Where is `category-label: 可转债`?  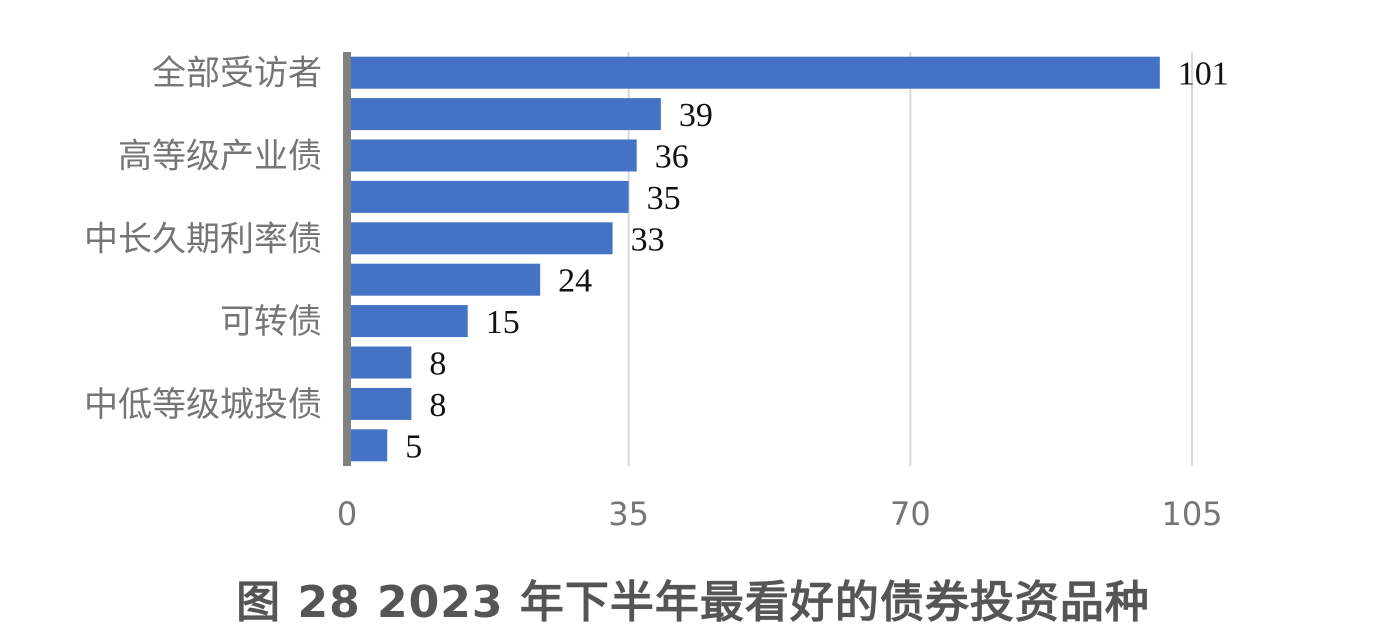 category-label: 可转债 is located at coordinates (271, 322).